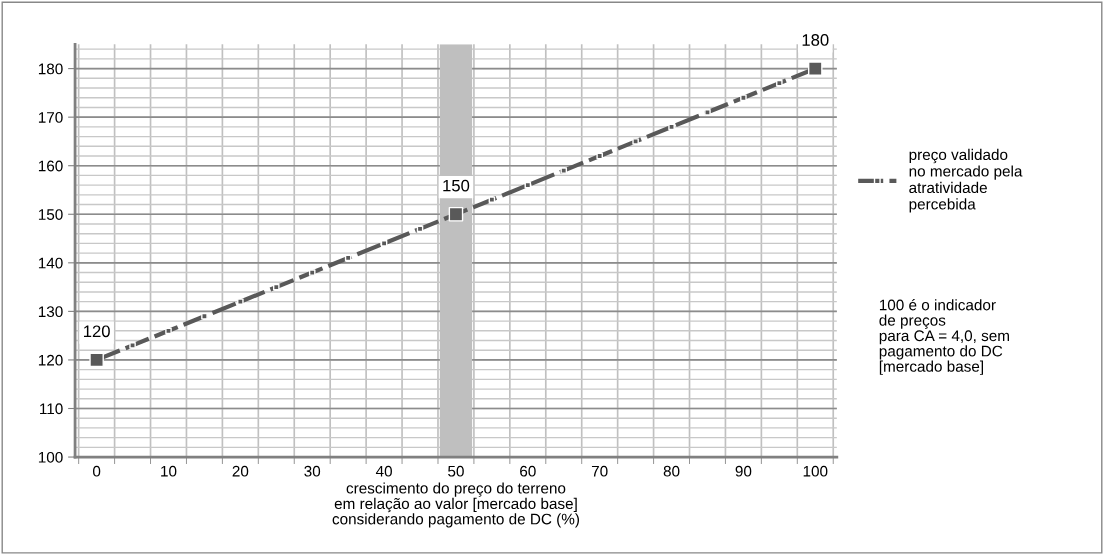  Describe the element at coordinates (383, 471) in the screenshot. I see `x-tick-label: 40` at that location.